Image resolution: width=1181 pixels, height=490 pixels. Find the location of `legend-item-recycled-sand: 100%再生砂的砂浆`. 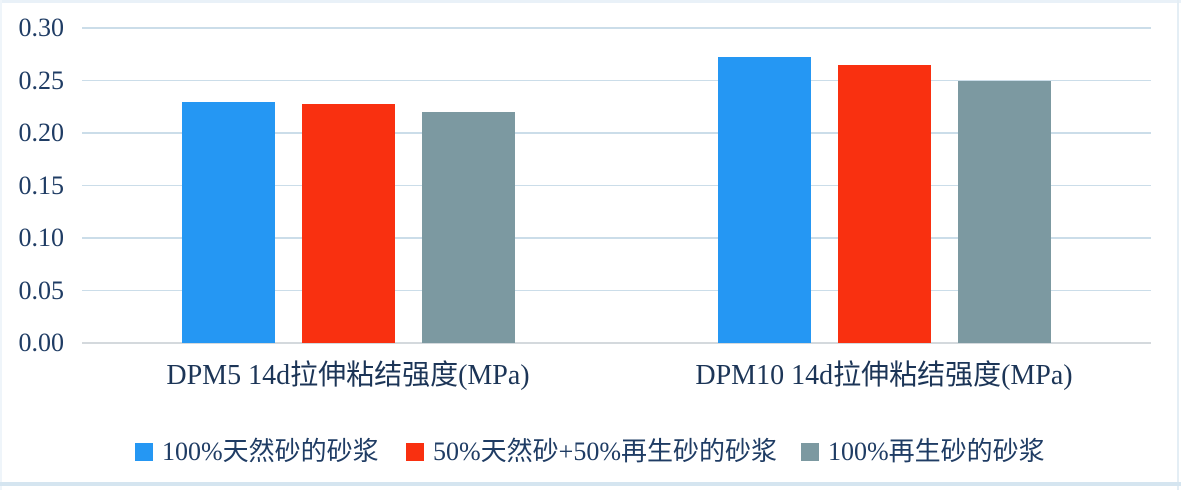

legend-item-recycled-sand: 100%再生砂的砂浆 is located at coordinates (923, 452).